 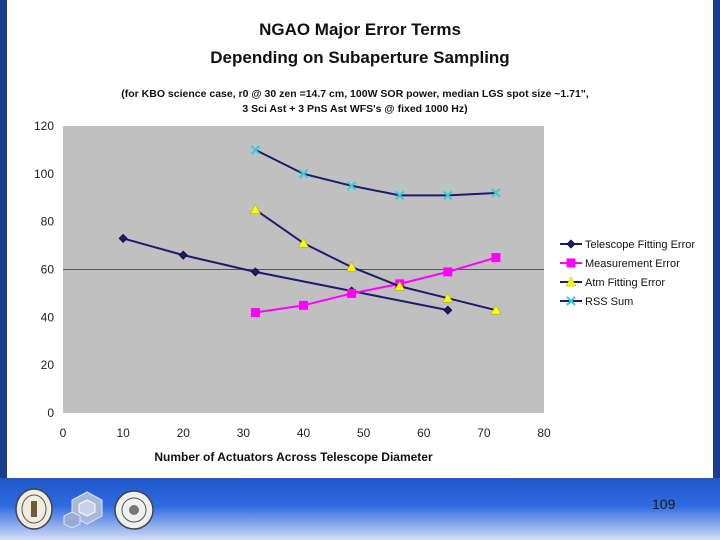 What do you see at coordinates (484, 433) in the screenshot?
I see `x-tick-label: 70` at bounding box center [484, 433].